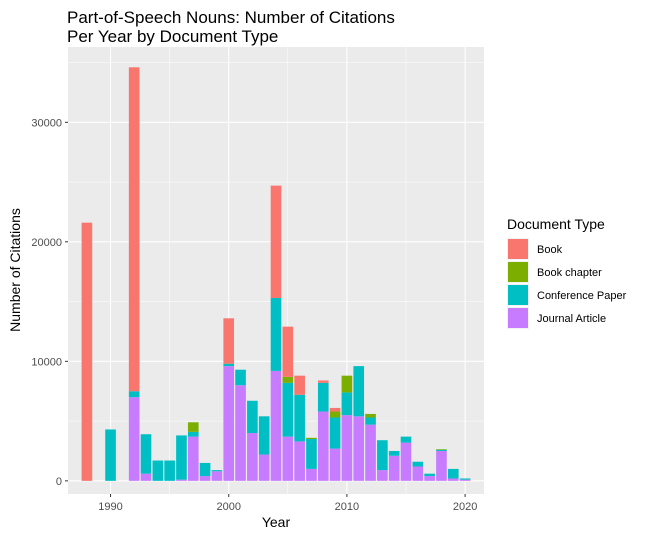  Describe the element at coordinates (276, 334) in the screenshot. I see `bar-conference-paper-2004` at that location.